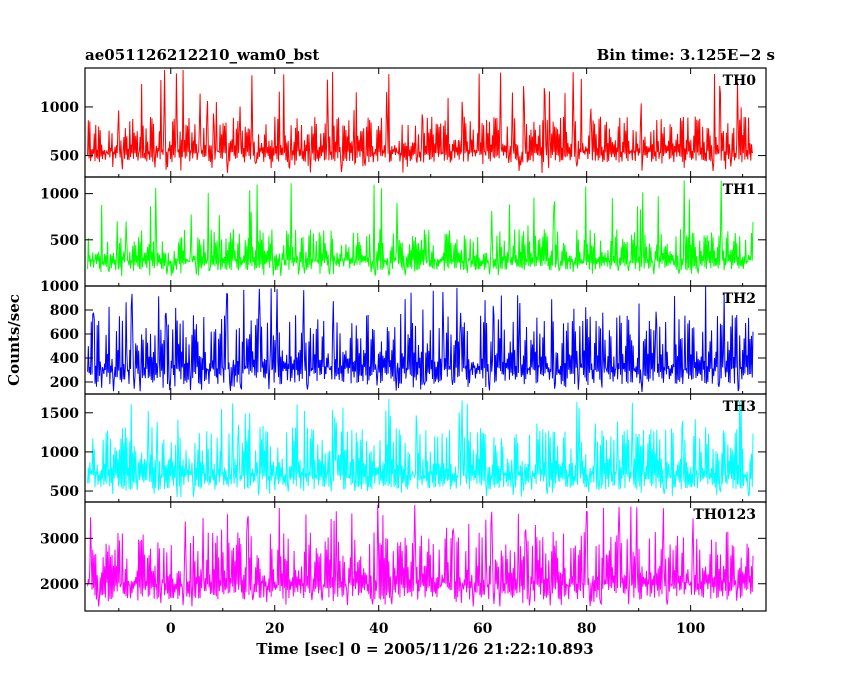 Image resolution: width=850 pixels, height=680 pixels. I want to click on y-tick-label: 2000, so click(59, 585).